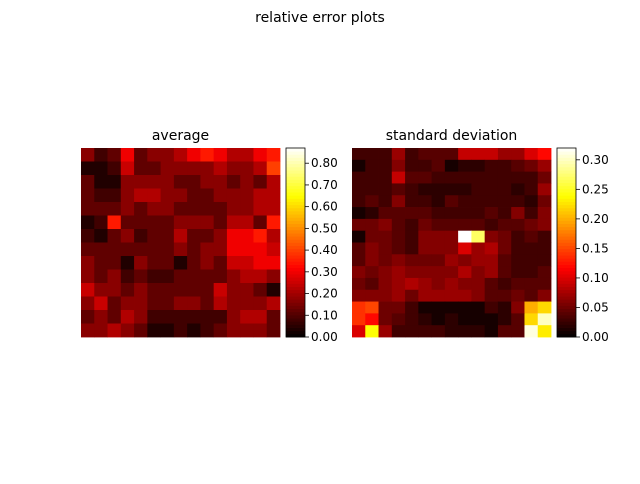 The width and height of the screenshot is (640, 484). I want to click on colorbar-tick-label: 0.20, so click(324, 294).